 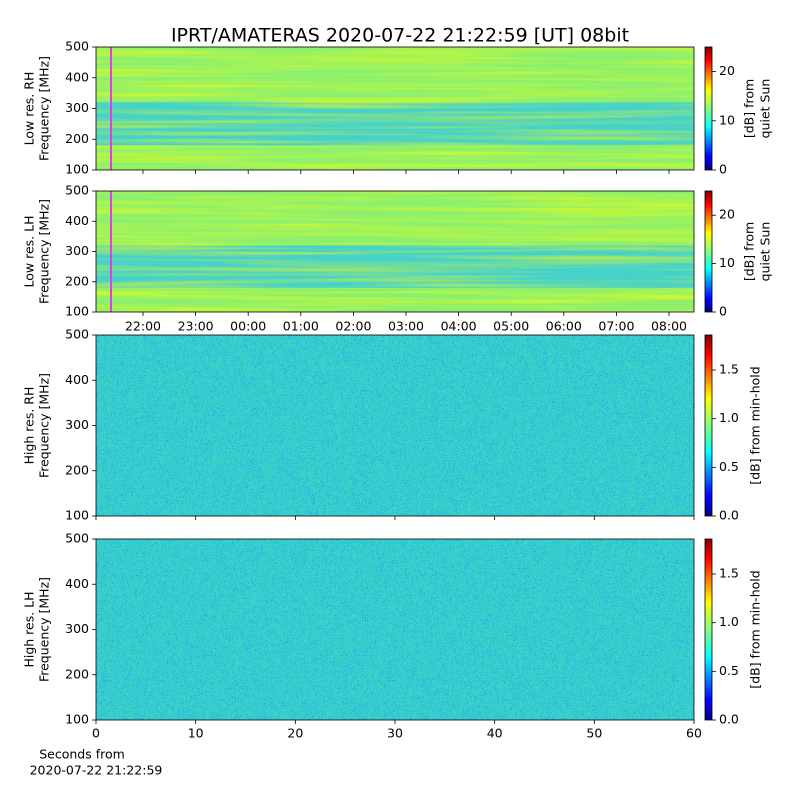 I want to click on x-tick-label: 0, so click(x=96, y=733).